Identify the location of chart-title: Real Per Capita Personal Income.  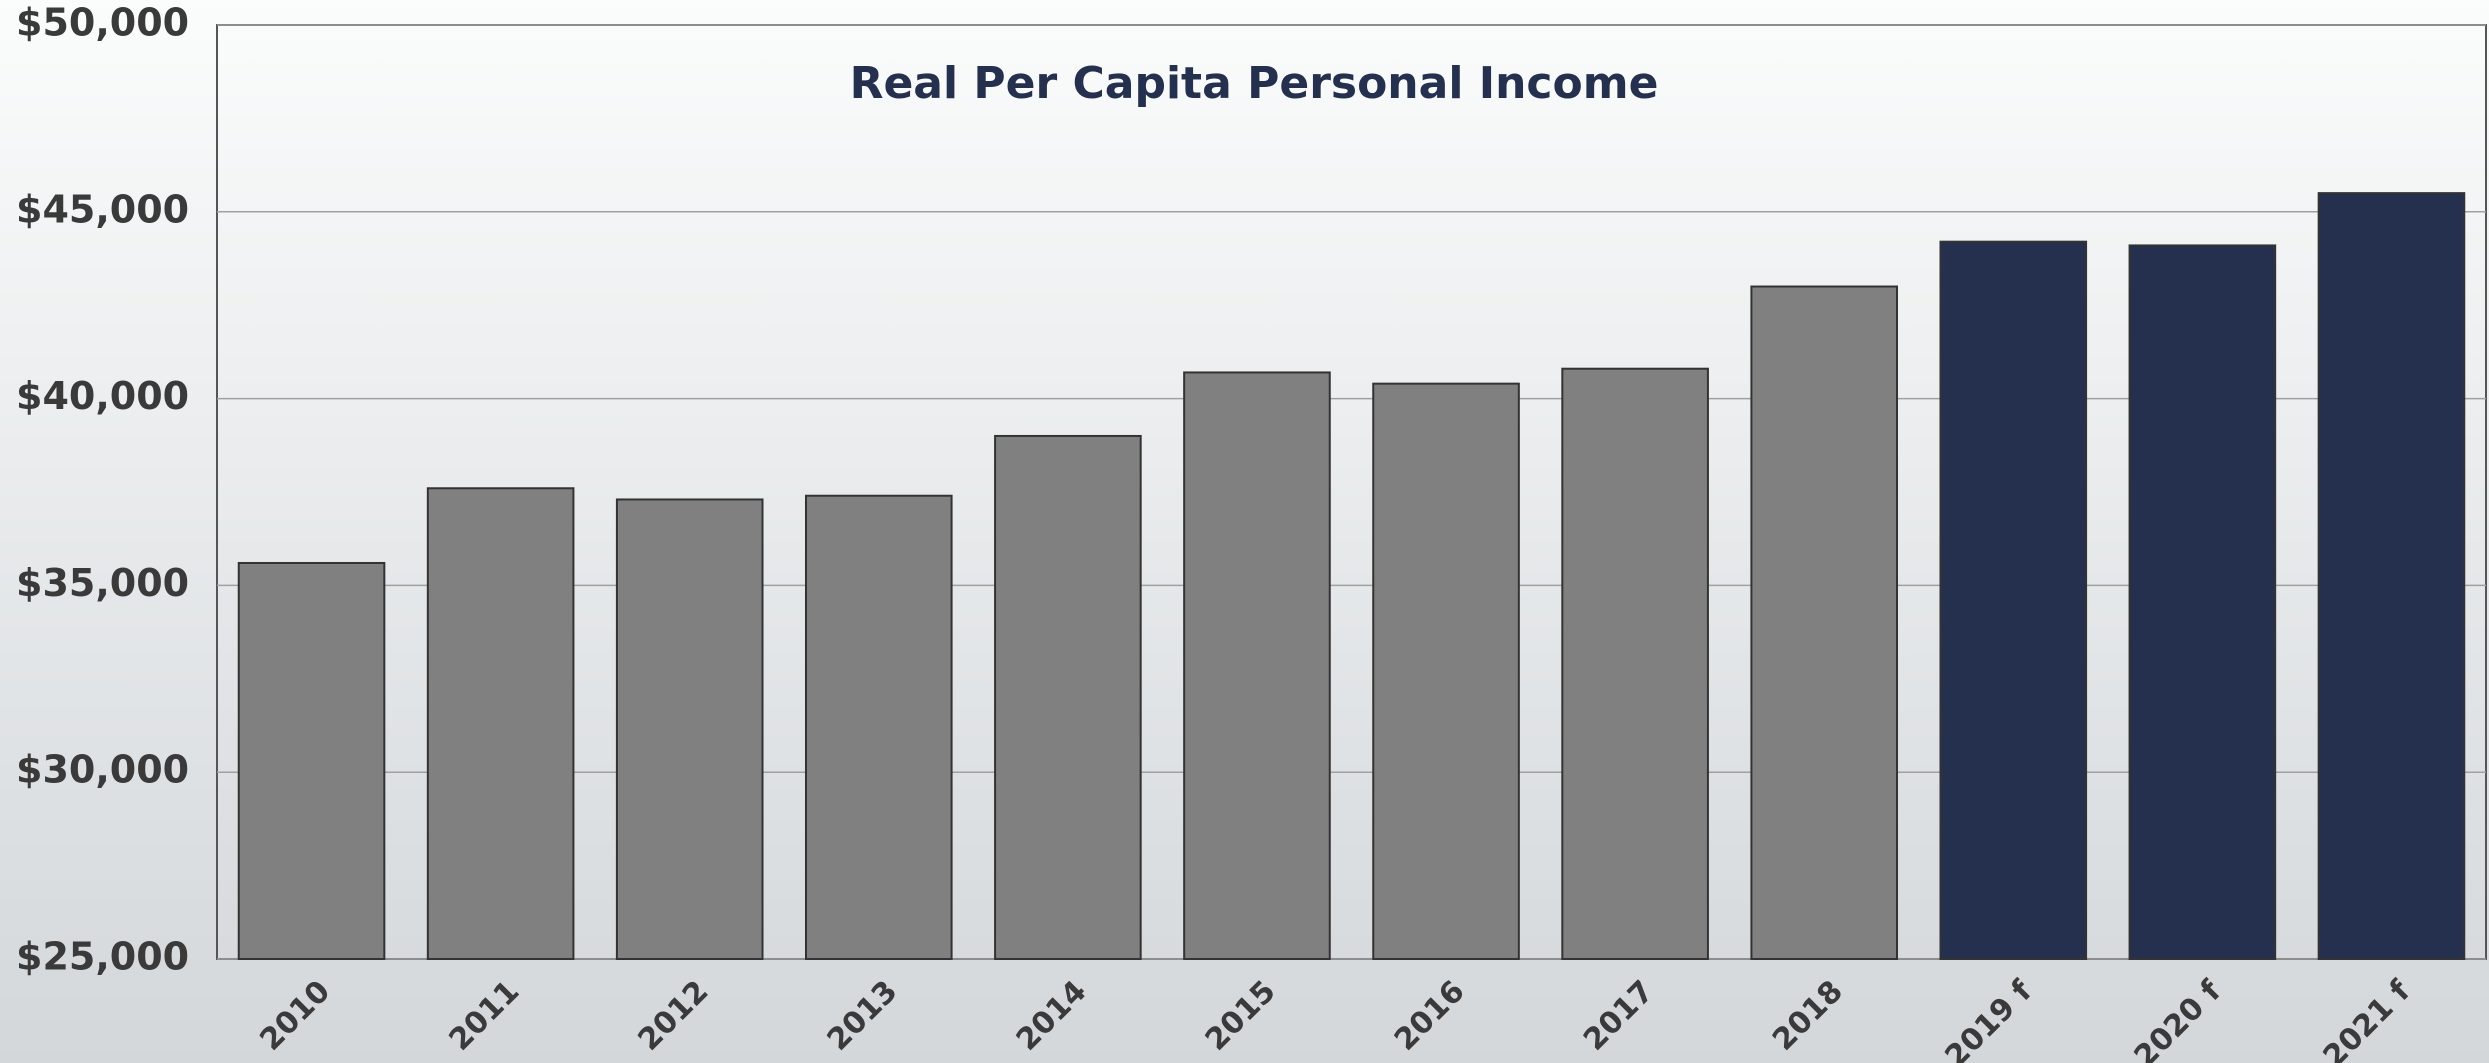
(1254, 83).